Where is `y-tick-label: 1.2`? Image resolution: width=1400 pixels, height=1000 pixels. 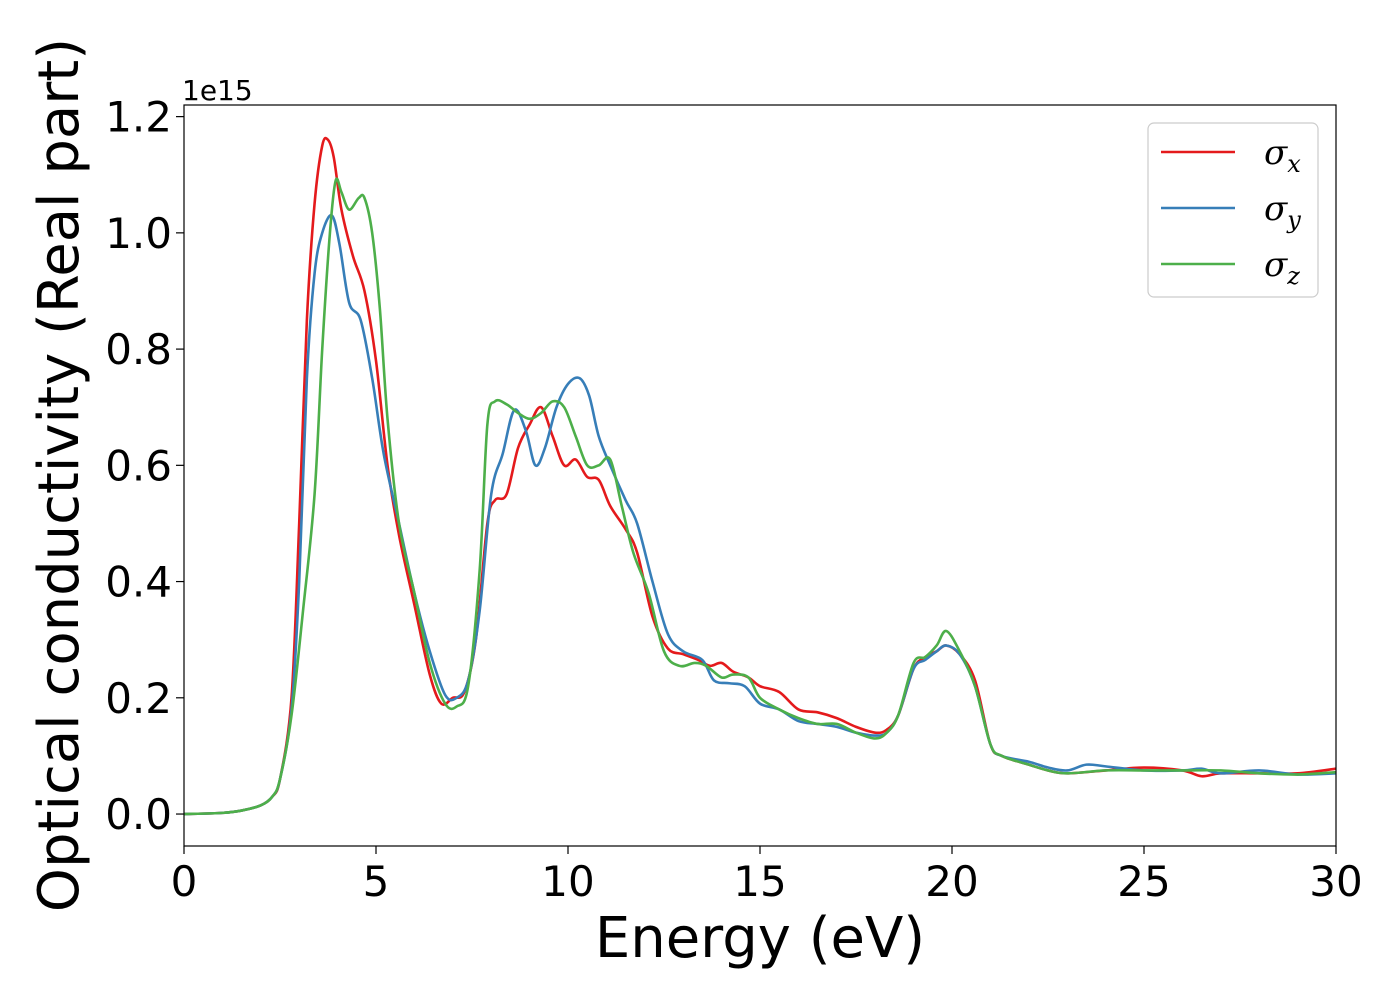 y-tick-label: 1.2 is located at coordinates (138, 117).